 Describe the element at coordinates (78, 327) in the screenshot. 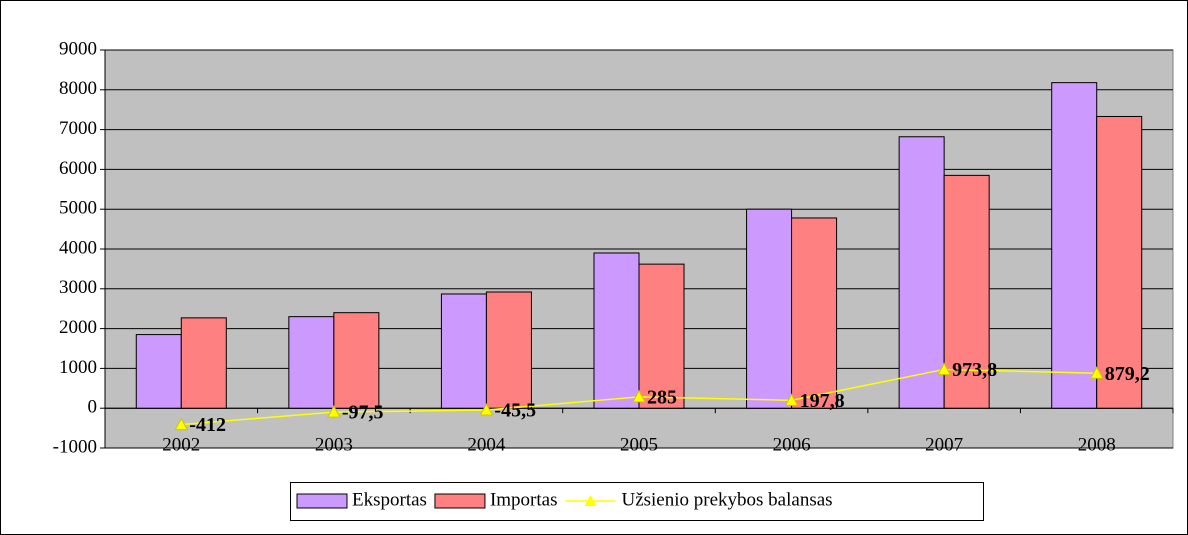

I see `y-tick-label: 2000` at that location.